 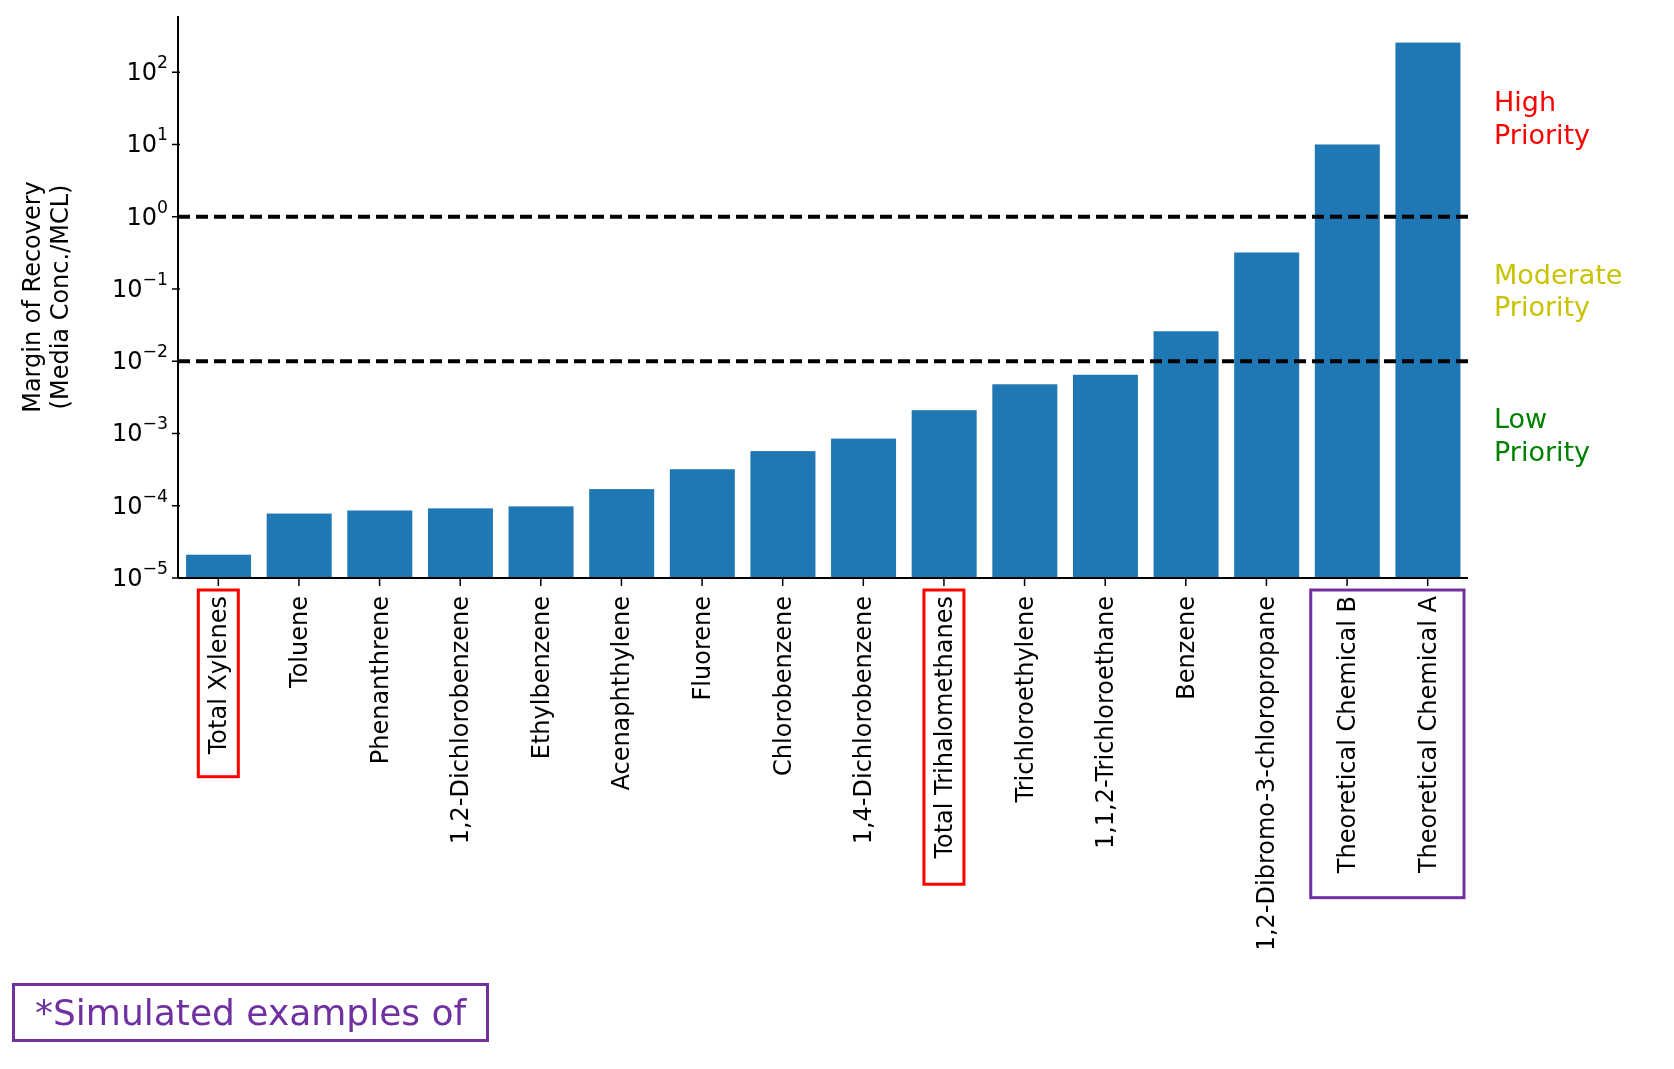 What do you see at coordinates (140, 358) in the screenshot?
I see `y-tick-label: 10$^{−2}$` at bounding box center [140, 358].